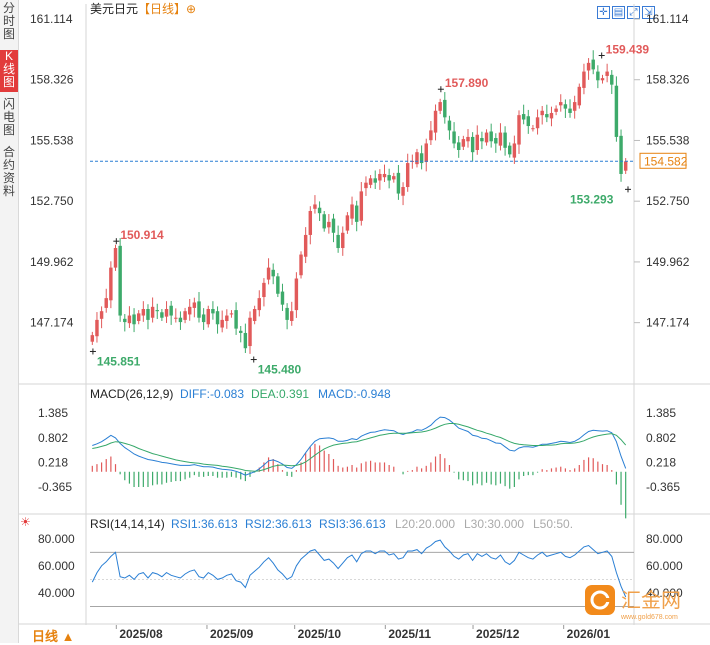  What do you see at coordinates (119, 361) in the screenshot?
I see `marker-label: 145.851` at bounding box center [119, 361].